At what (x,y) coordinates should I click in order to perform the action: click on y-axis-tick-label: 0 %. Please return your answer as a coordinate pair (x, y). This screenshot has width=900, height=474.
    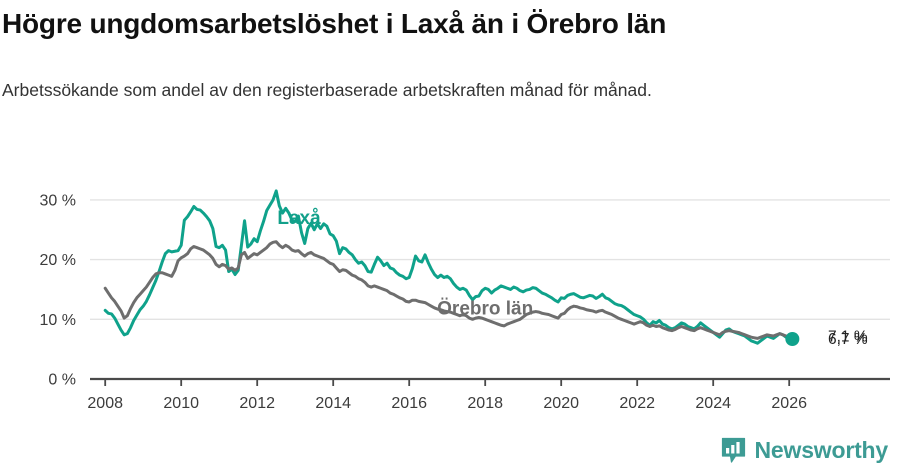
    Looking at the image, I should click on (62, 380).